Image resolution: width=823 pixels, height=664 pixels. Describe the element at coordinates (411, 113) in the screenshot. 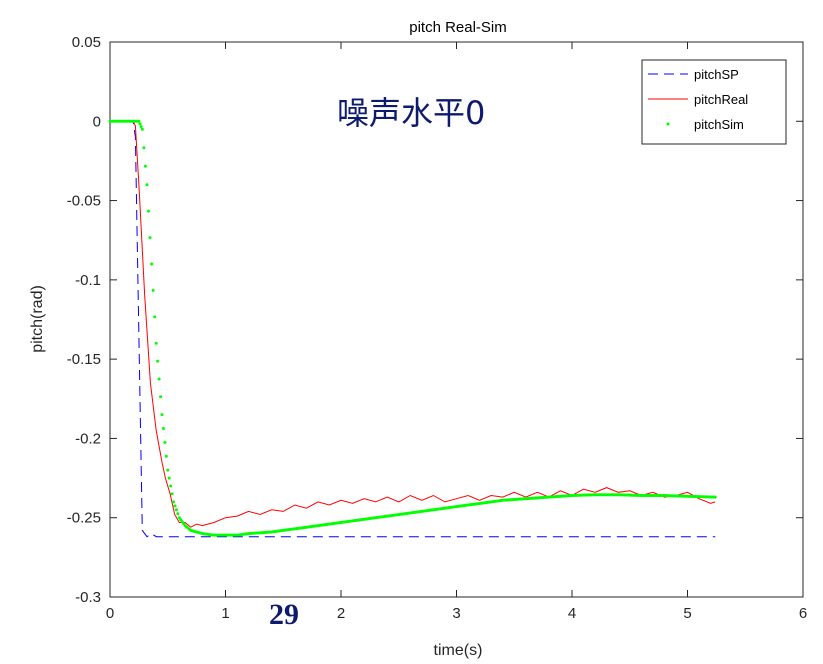

I see `noise-level-annotation: 噪声水平0` at that location.